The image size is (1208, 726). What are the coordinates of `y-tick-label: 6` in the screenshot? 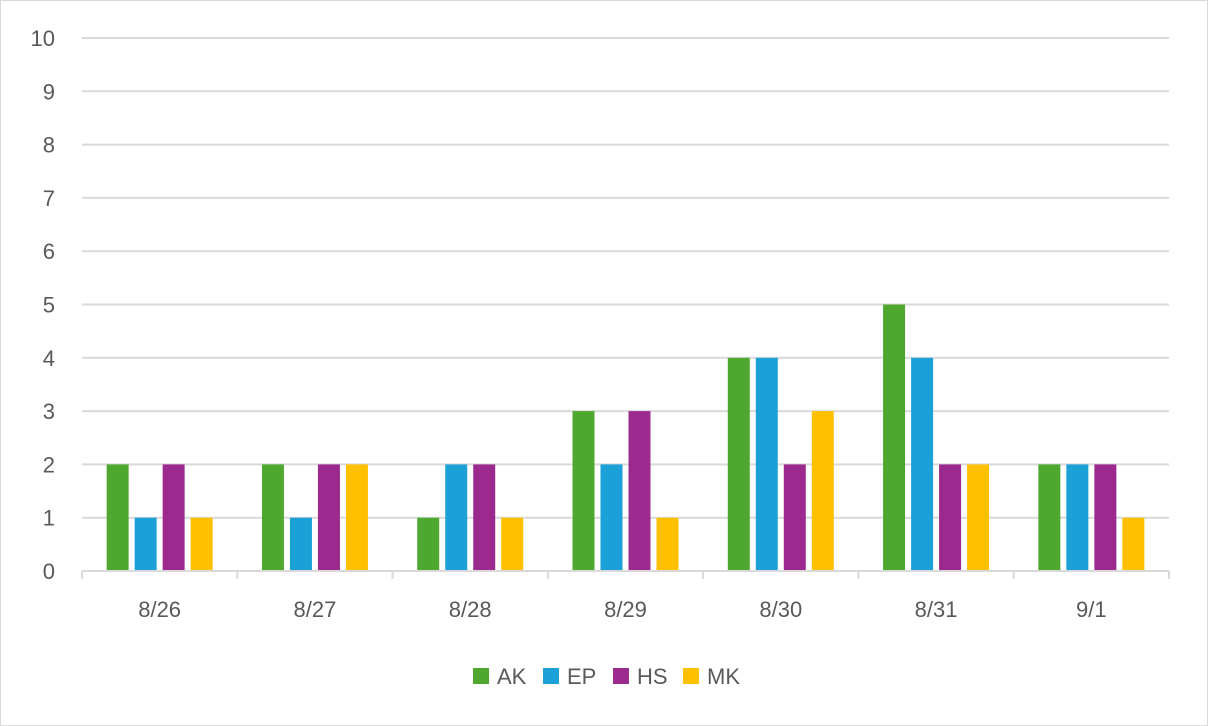 It's located at (49, 251).